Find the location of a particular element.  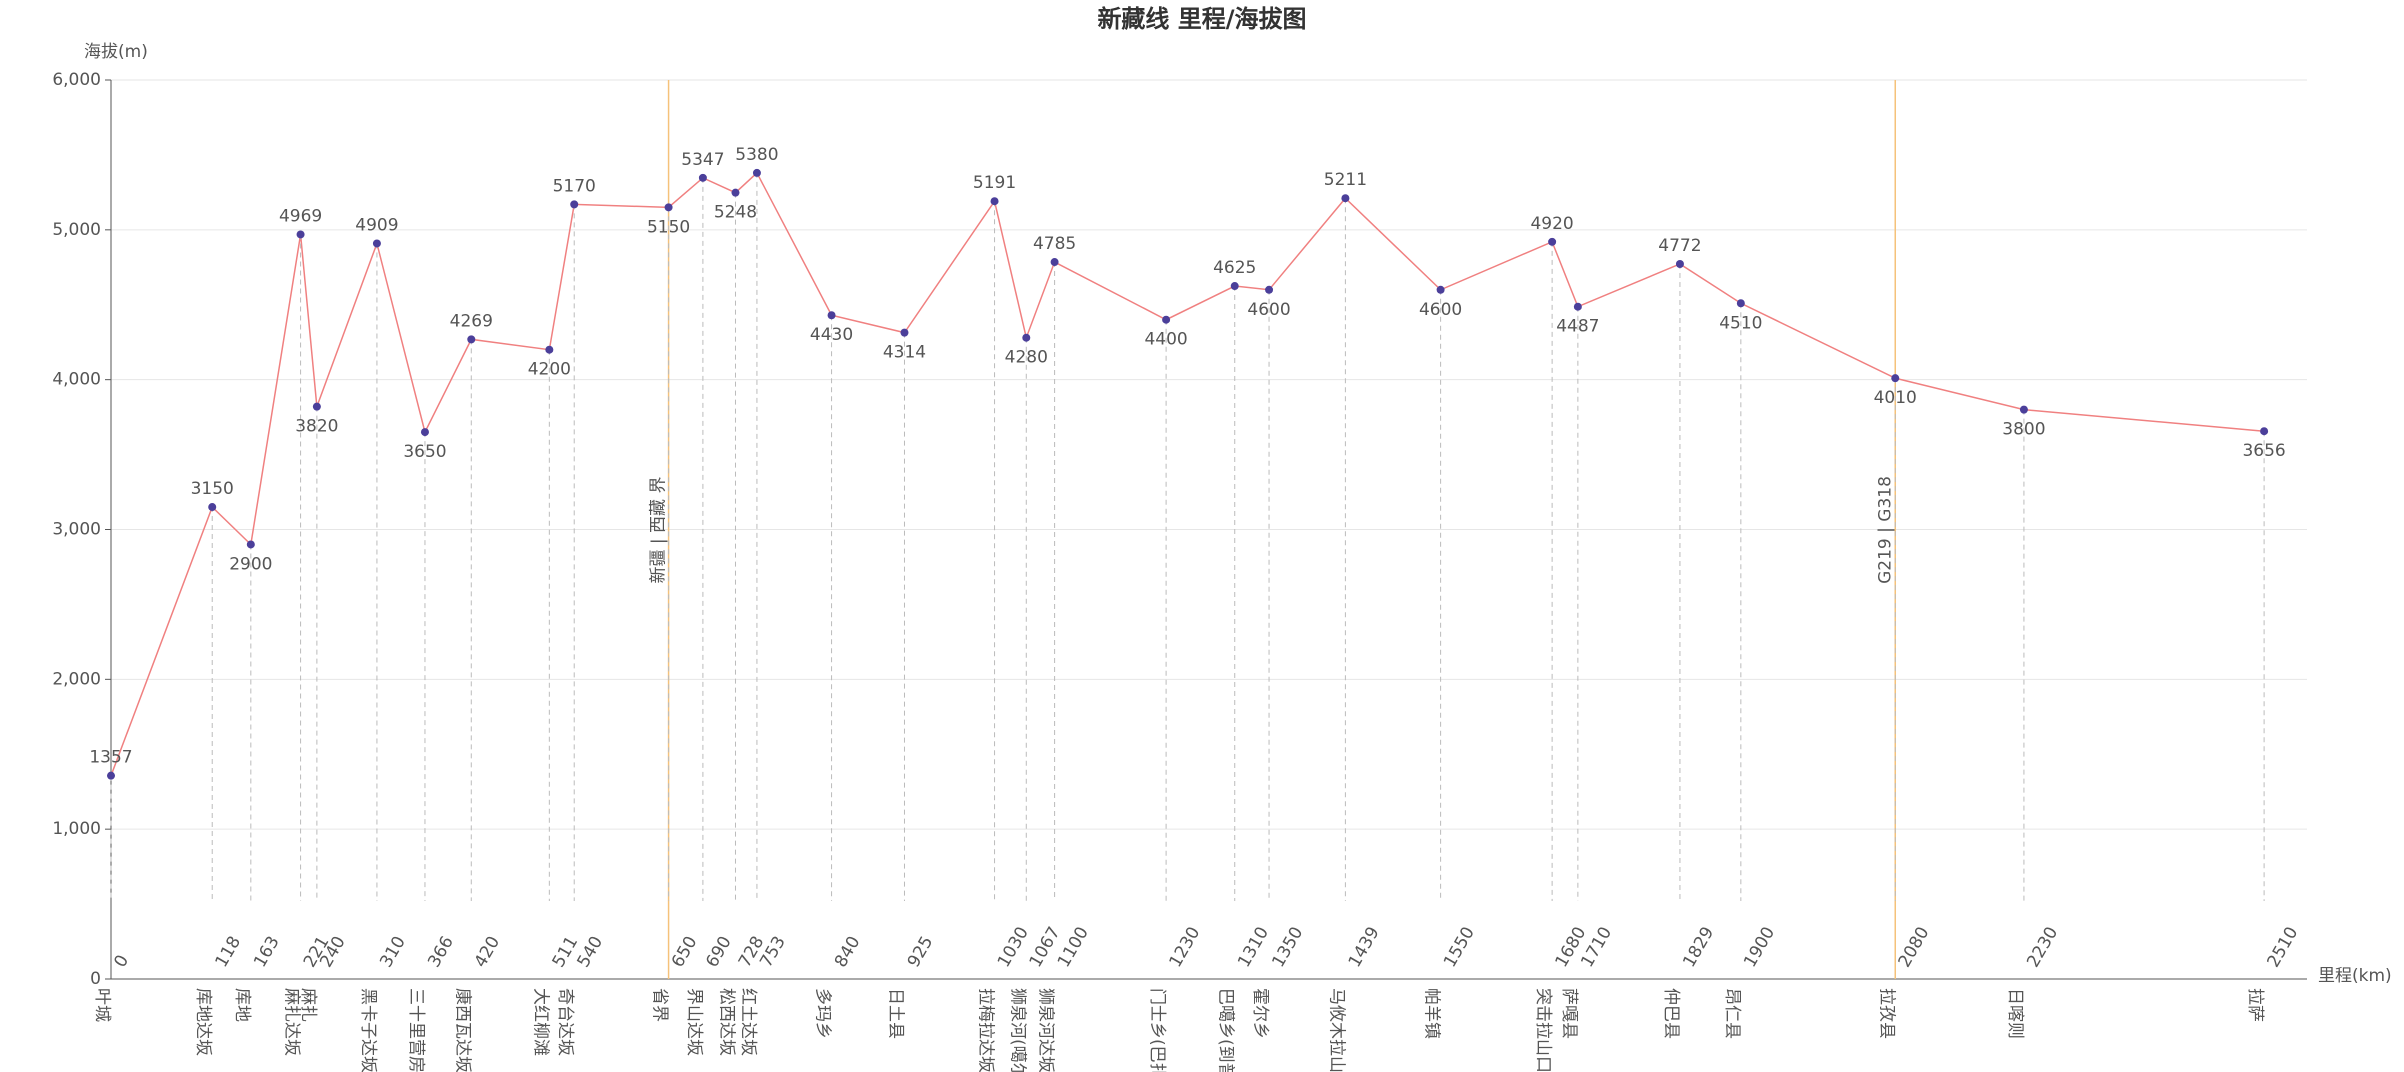

mileage-label: 925 is located at coordinates (921, 952).